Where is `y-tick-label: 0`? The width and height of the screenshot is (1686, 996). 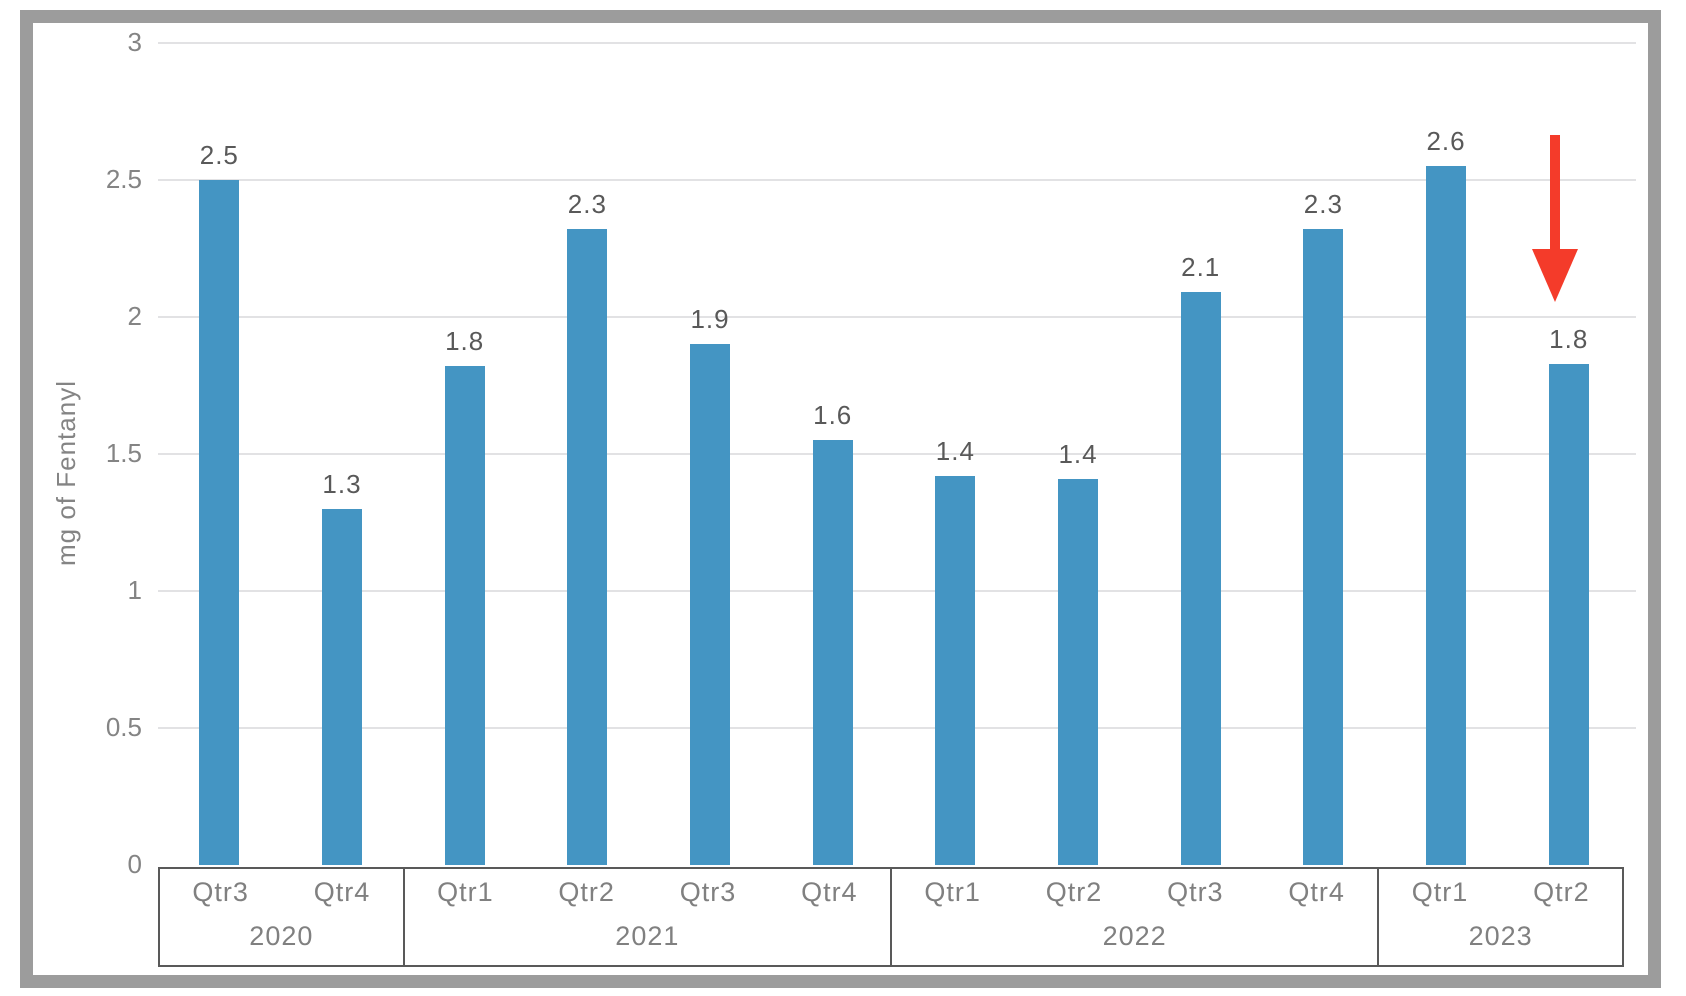
y-tick-label: 0 is located at coordinates (134, 864).